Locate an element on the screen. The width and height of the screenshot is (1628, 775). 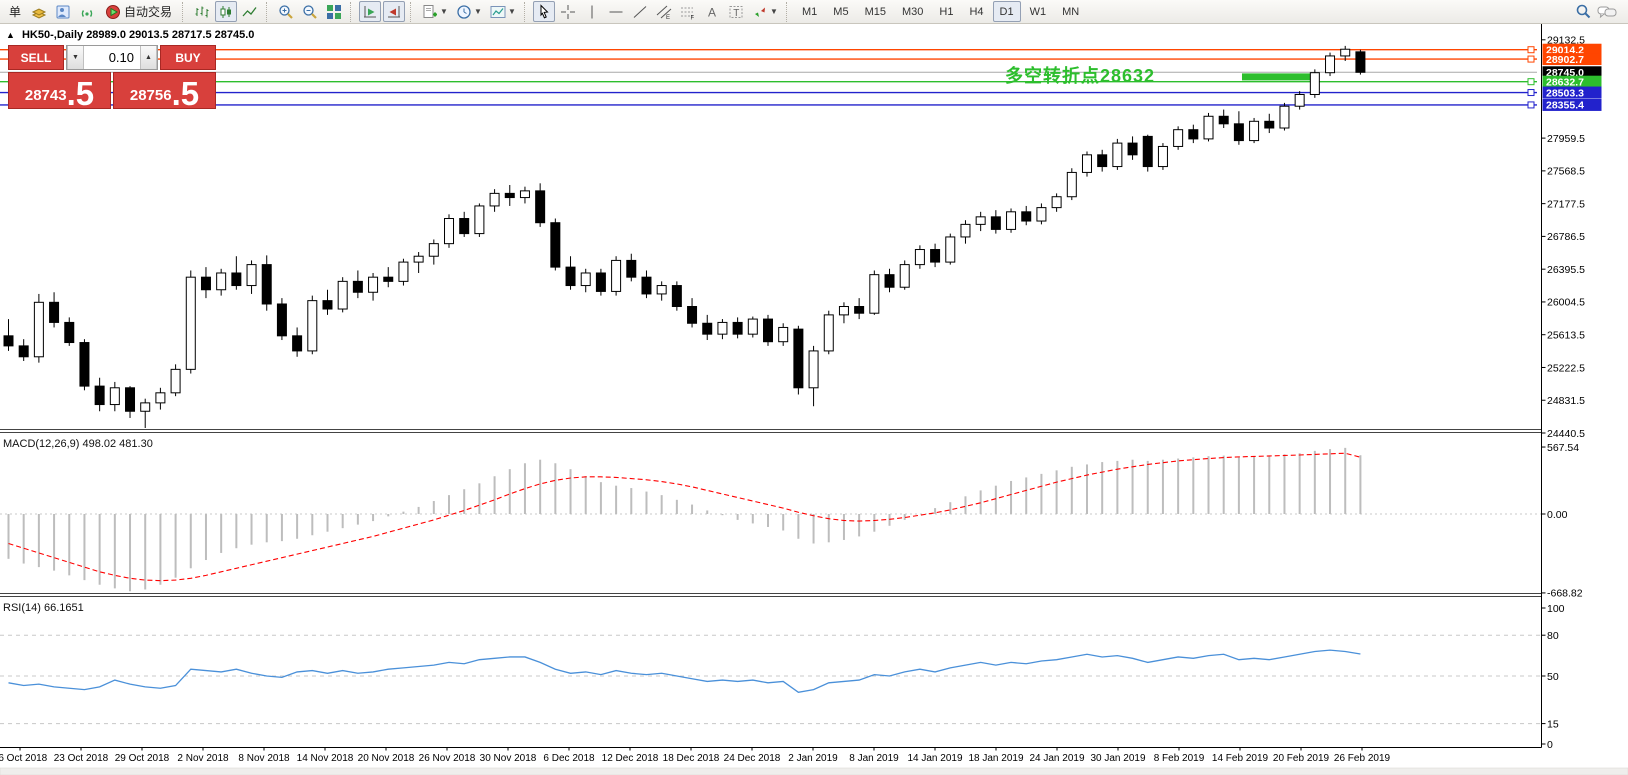
svg-text: 27568.5 is located at coordinates (1566, 172).